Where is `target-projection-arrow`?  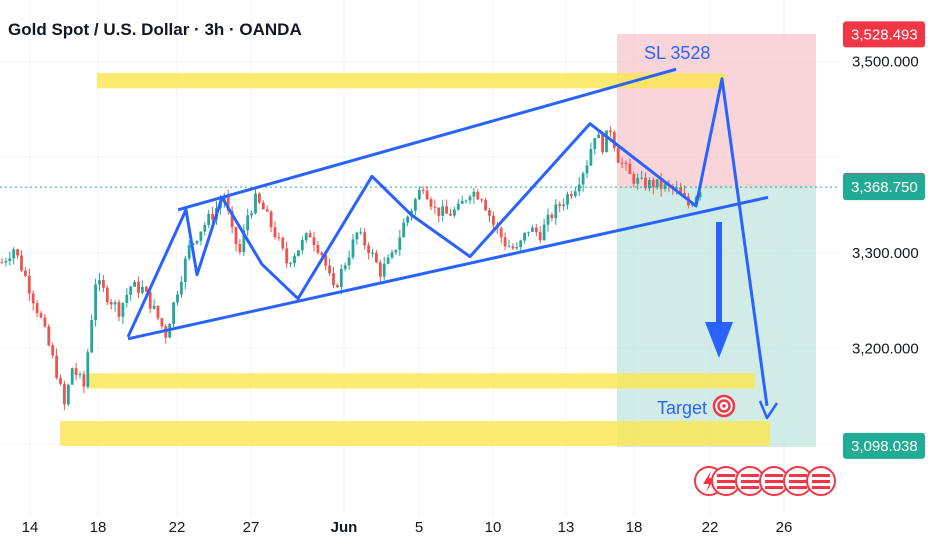
target-projection-arrow is located at coordinates (768, 410).